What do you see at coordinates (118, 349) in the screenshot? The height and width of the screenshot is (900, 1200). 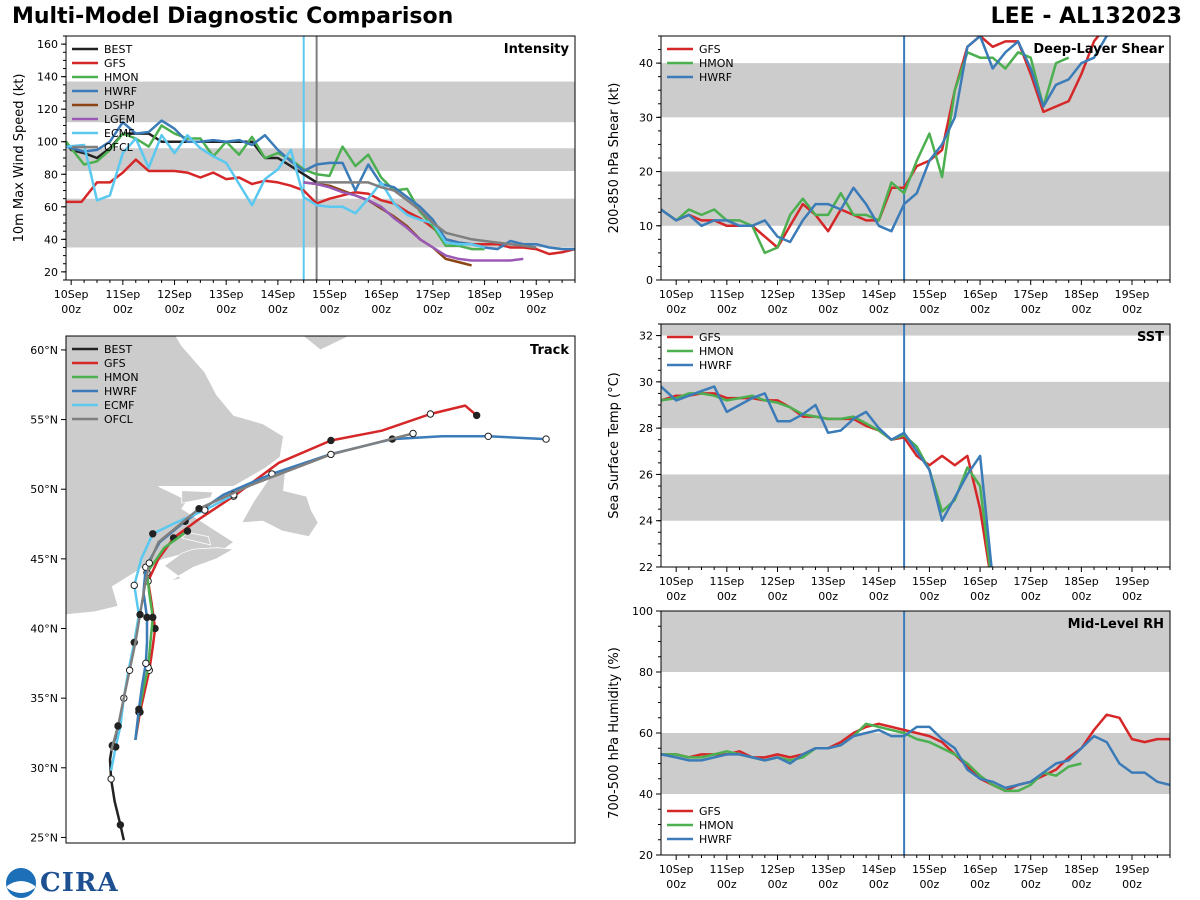 I see `legend-label: BEST` at bounding box center [118, 349].